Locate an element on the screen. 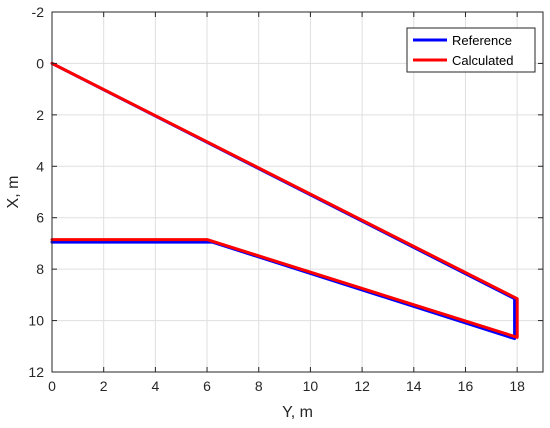 Image resolution: width=550 pixels, height=428 pixels. legend: Reference Calculated is located at coordinates (471, 50).